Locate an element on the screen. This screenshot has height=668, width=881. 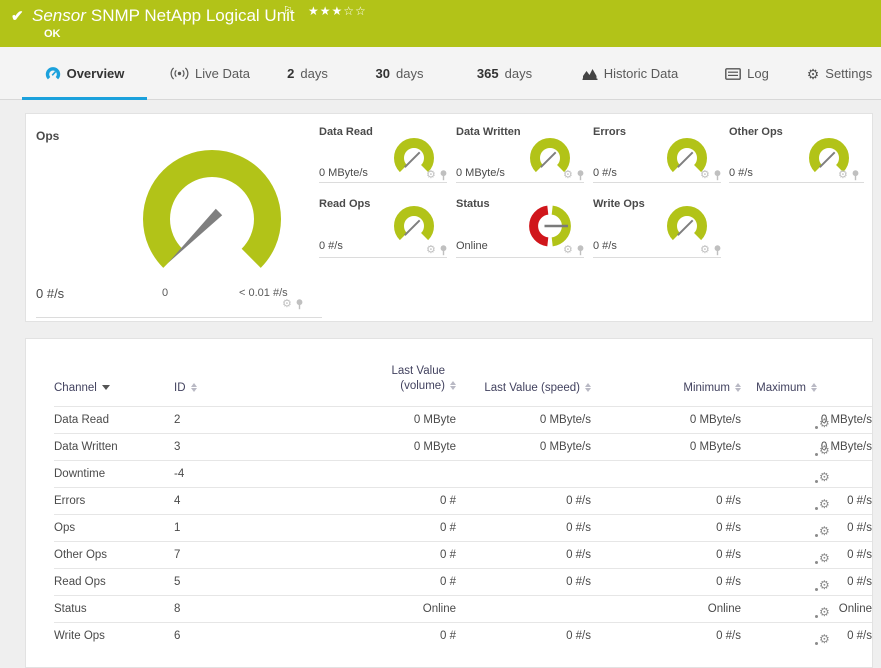
cell-channel: Other Ops is located at coordinates (114, 554).